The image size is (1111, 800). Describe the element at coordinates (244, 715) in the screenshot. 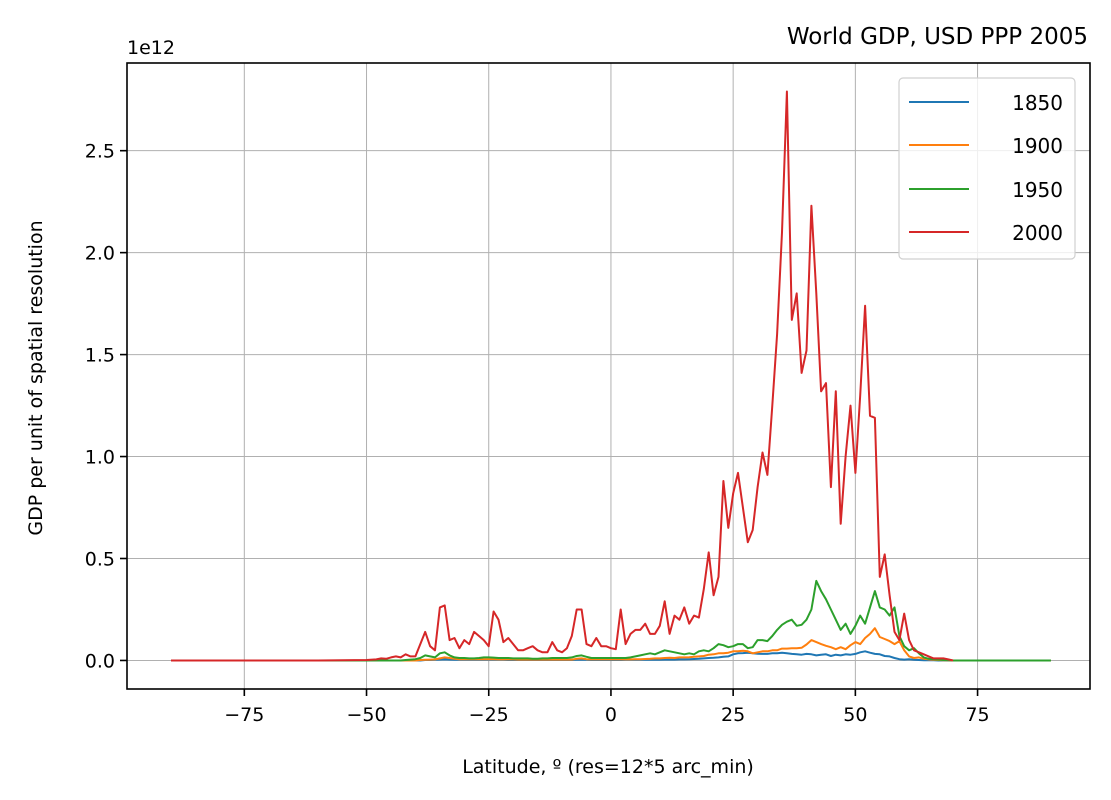

I see `x-tick-label: −75` at that location.